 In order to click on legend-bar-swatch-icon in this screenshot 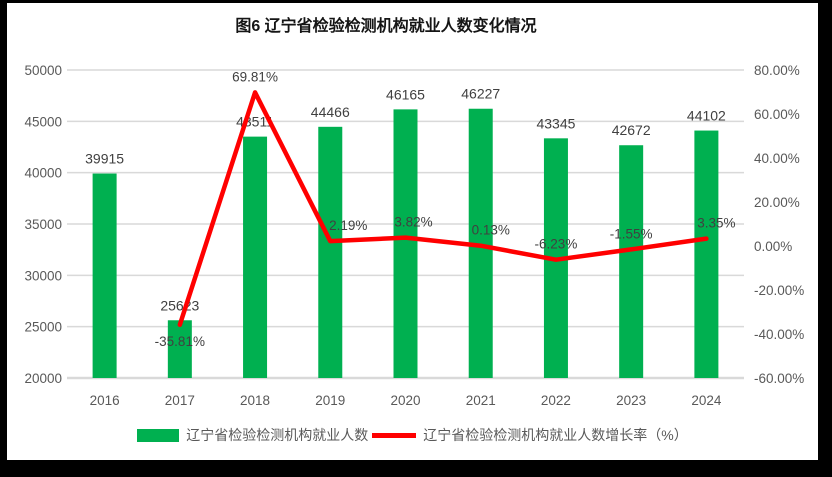, I will do `click(158, 435)`.